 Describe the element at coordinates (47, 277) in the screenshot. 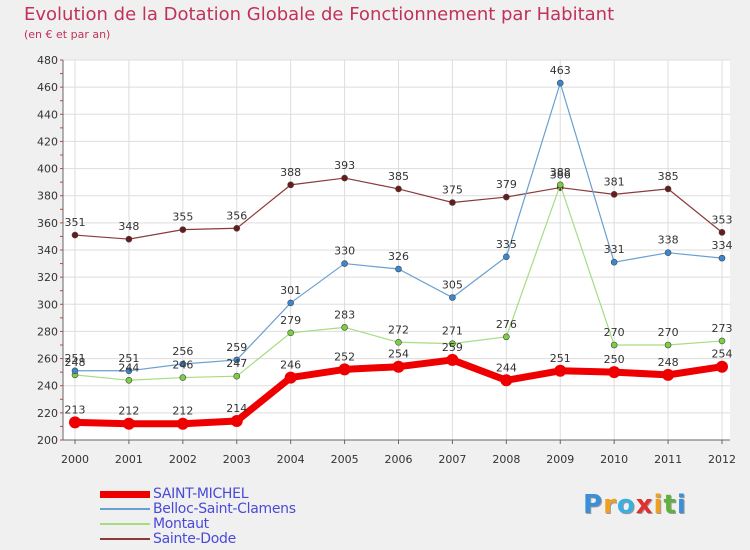

I see `y-tick-label: 320` at that location.